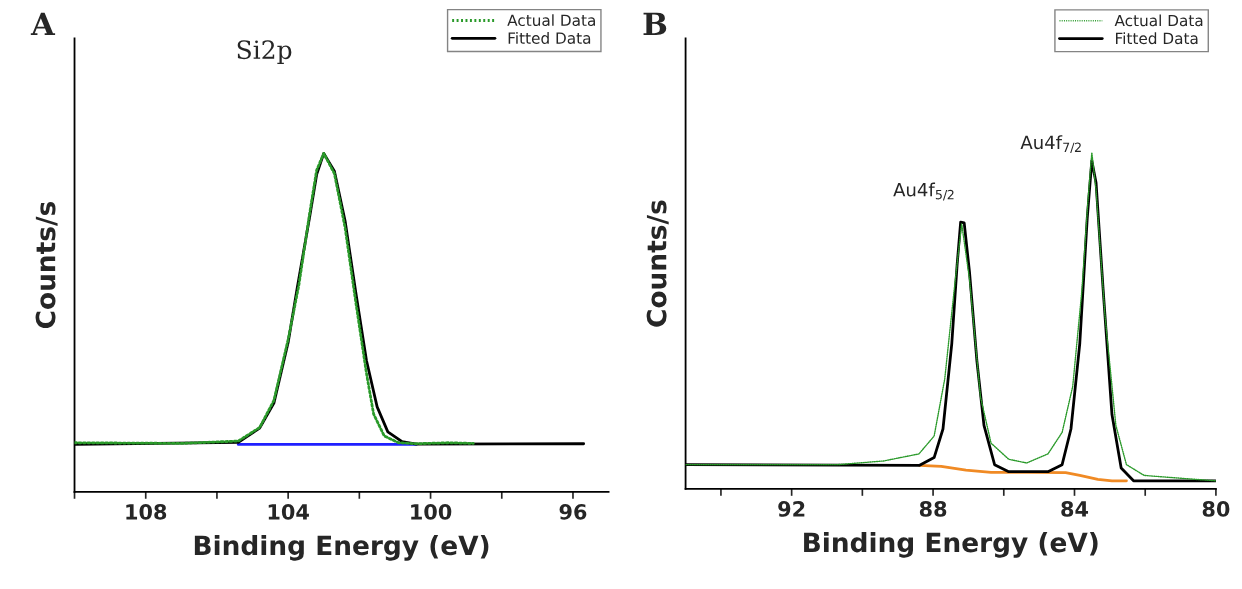 This screenshot has height=589, width=1242. Describe the element at coordinates (923, 191) in the screenshot. I see `annotation: Au4f$_{5/2}$` at that location.